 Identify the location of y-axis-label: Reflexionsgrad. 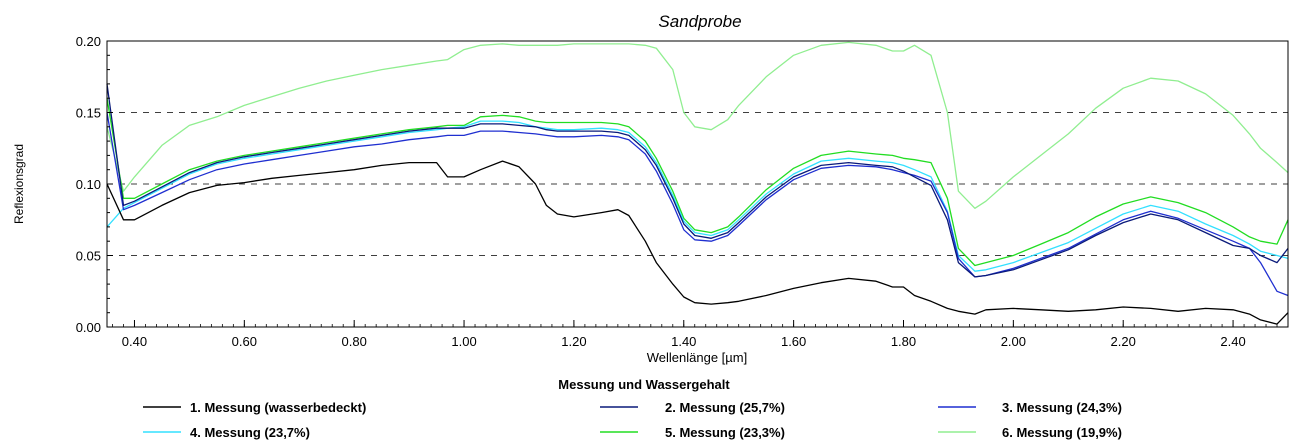
(19, 184).